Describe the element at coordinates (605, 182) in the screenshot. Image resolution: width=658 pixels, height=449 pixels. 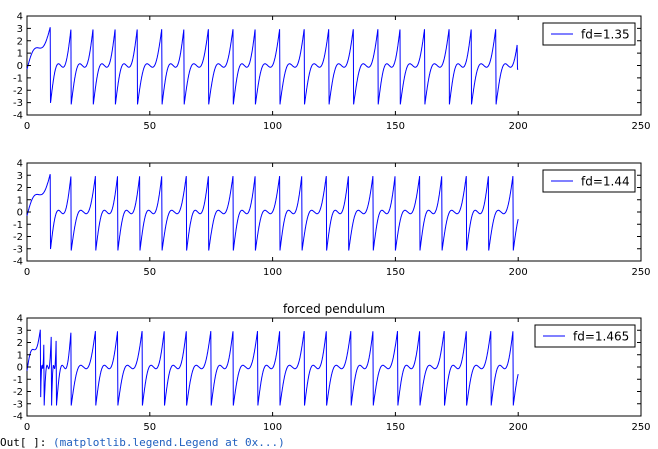
I see `legend-label: fd=1.44` at that location.